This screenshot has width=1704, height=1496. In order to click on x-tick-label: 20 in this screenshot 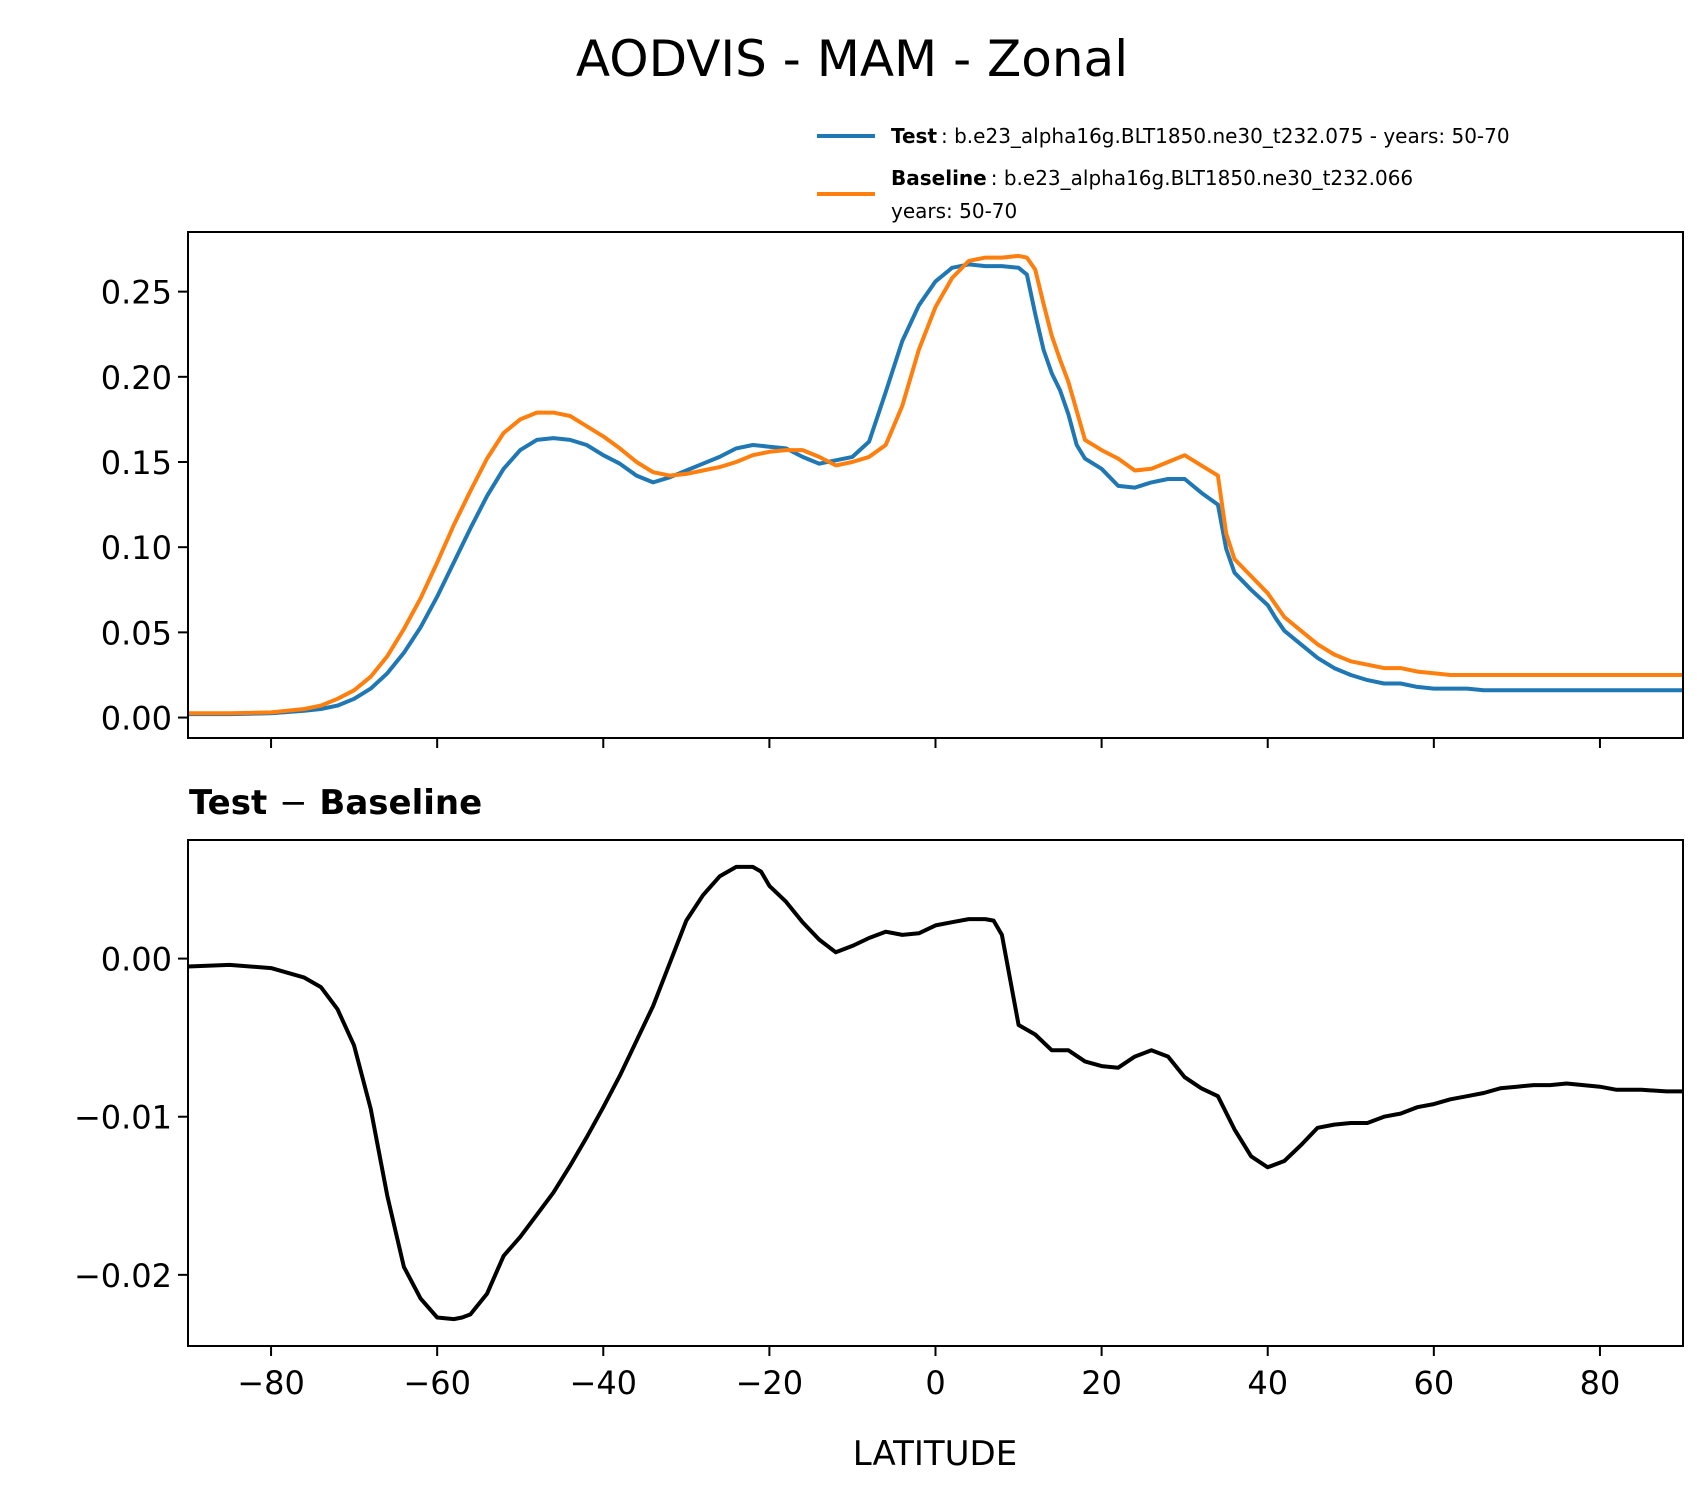, I will do `click(1101, 1383)`.